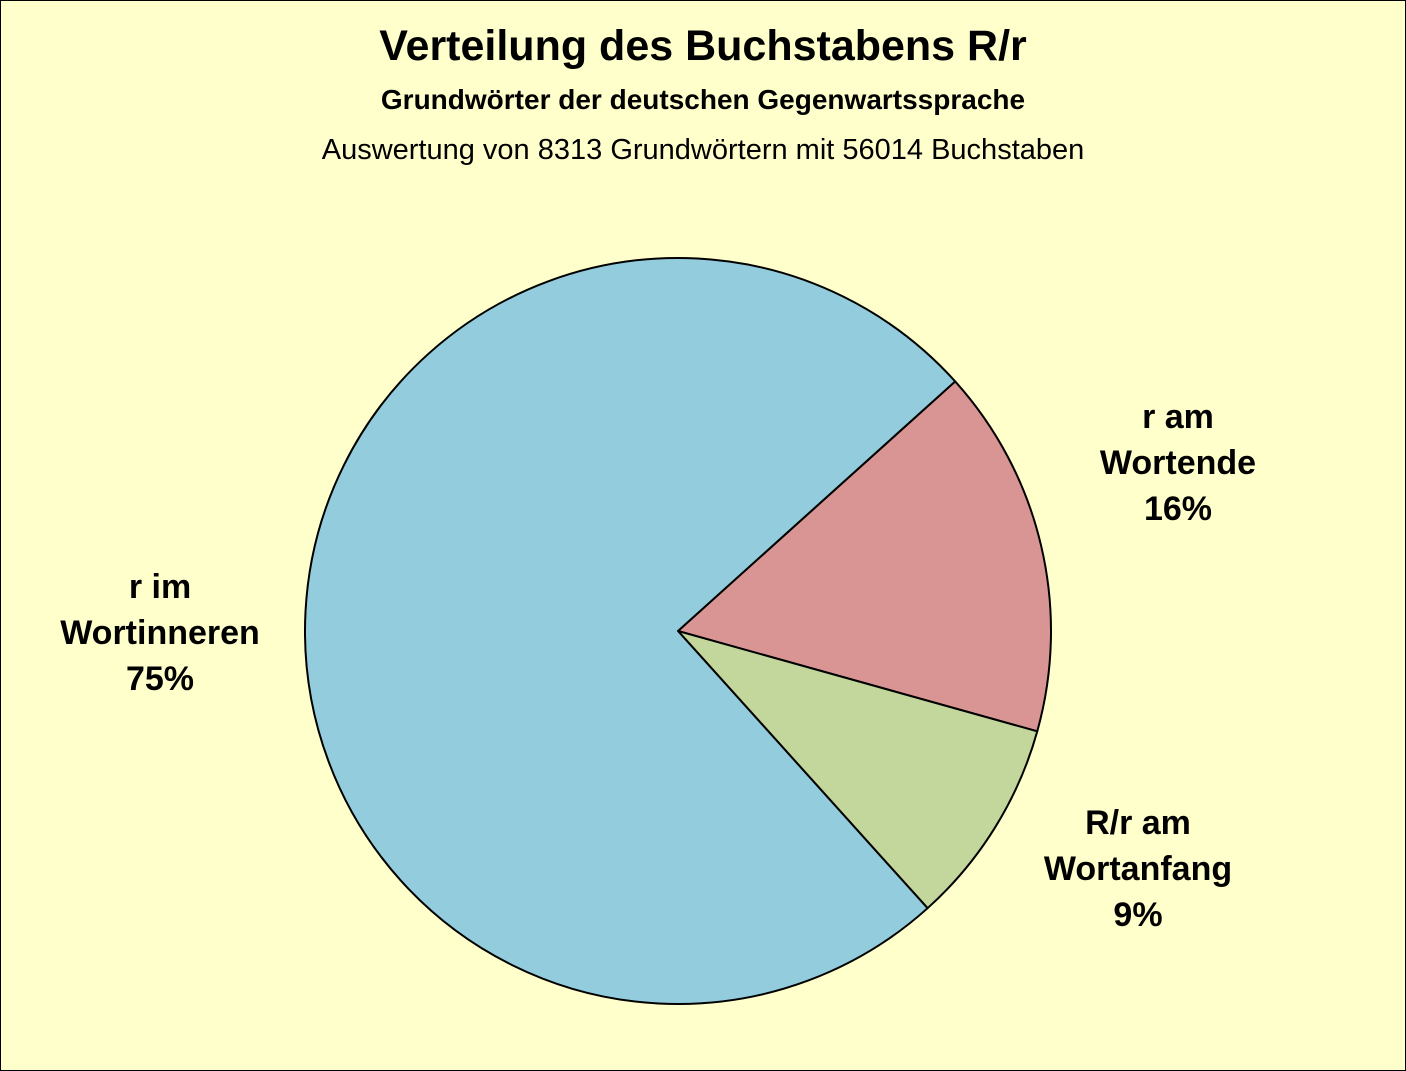 The height and width of the screenshot is (1071, 1406). I want to click on slice-percent: 16%, so click(1178, 509).